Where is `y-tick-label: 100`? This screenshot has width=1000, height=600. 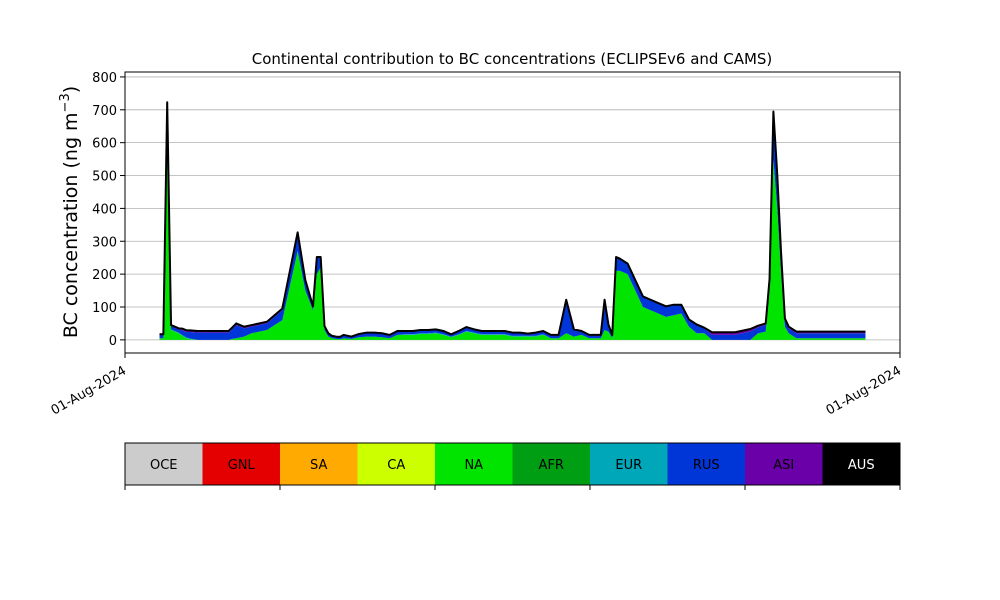 y-tick-label: 100 is located at coordinates (104, 308).